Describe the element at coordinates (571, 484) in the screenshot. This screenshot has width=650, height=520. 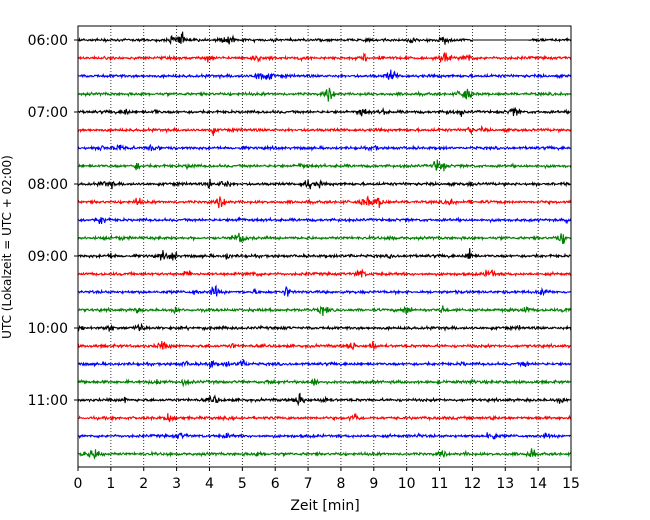
I see `x-tick-label: 15` at that location.